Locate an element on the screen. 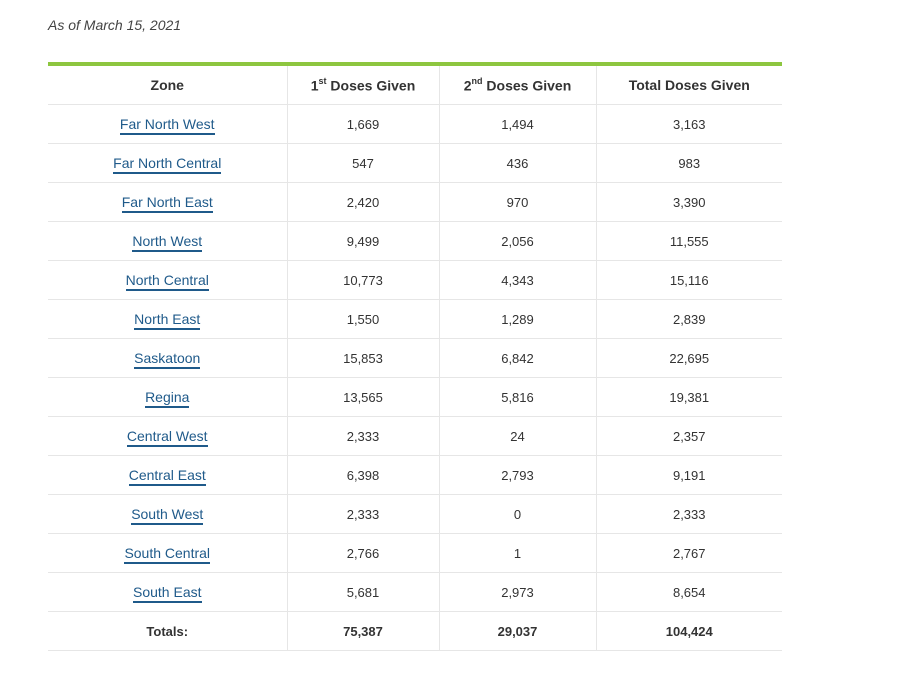  zone-cell: South West is located at coordinates (167, 514).